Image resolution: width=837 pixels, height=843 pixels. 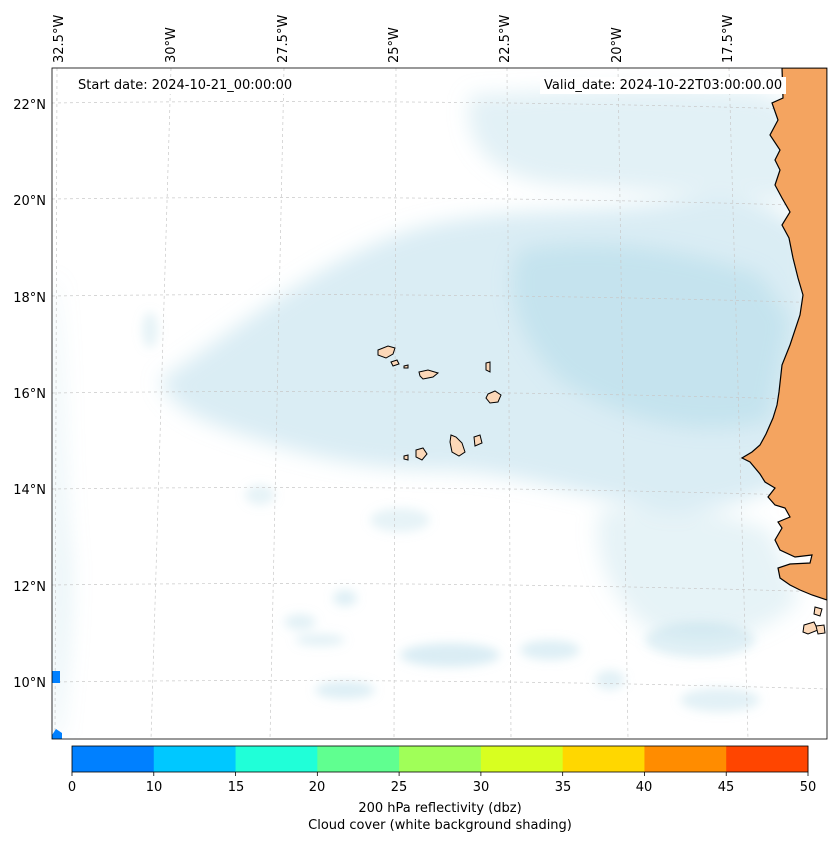 What do you see at coordinates (185, 85) in the screenshot?
I see `start-date-label: Start date: 2024-10-21_00:00:00` at bounding box center [185, 85].